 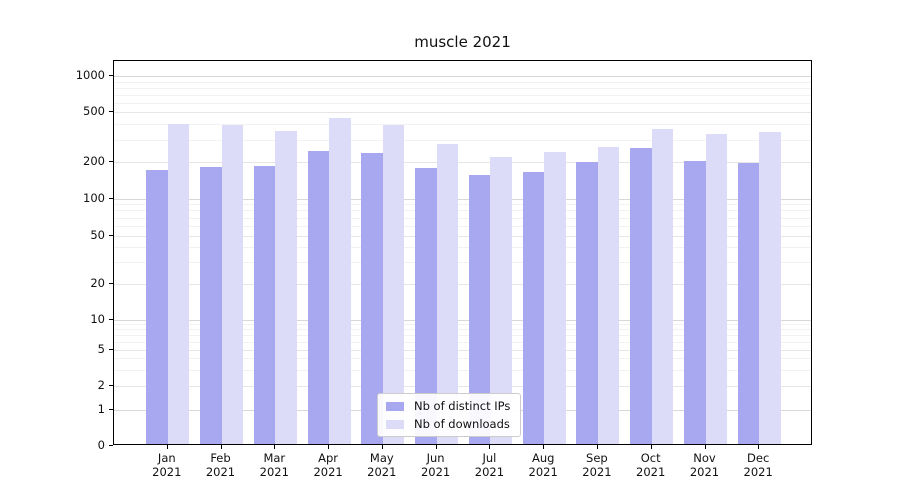 What do you see at coordinates (435, 465) in the screenshot?
I see `x-tick-label-jun: Jun 2021` at bounding box center [435, 465].